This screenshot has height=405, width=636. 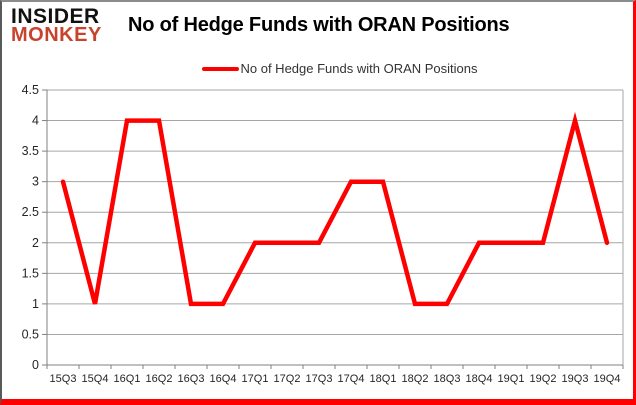 What do you see at coordinates (223, 379) in the screenshot?
I see `x-axis-label: 16Q4` at bounding box center [223, 379].